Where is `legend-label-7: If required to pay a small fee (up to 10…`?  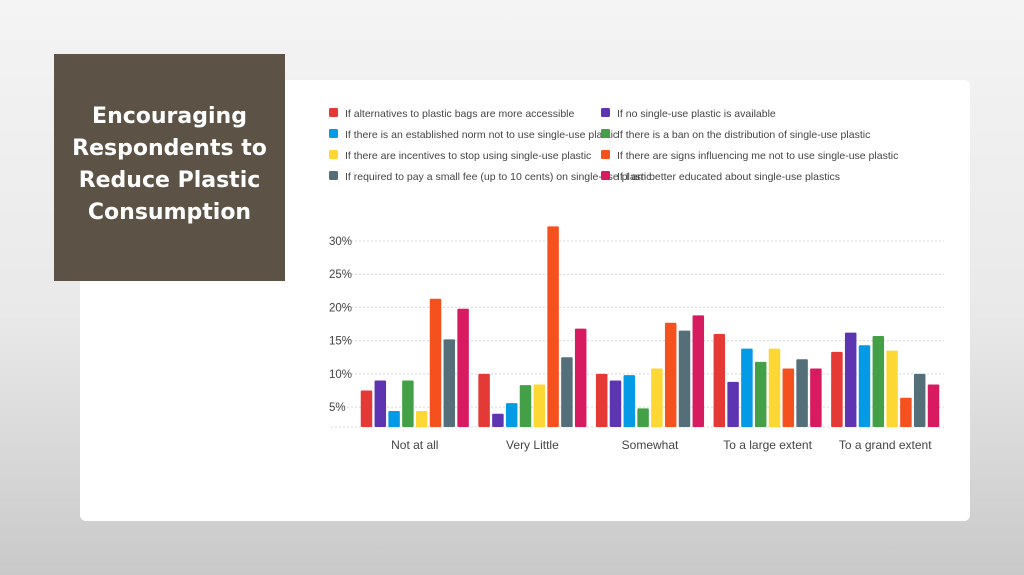
legend-label-7: If required to pay a small fee (up to 10… is located at coordinates (498, 177).